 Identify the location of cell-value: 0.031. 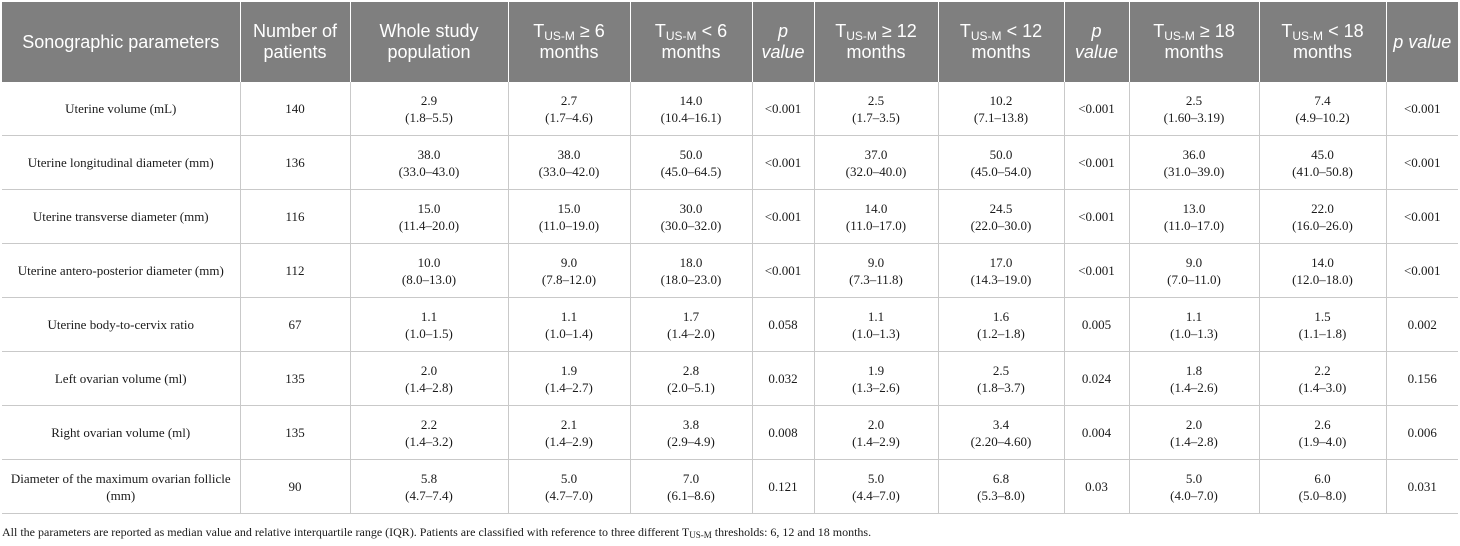
(1422, 486).